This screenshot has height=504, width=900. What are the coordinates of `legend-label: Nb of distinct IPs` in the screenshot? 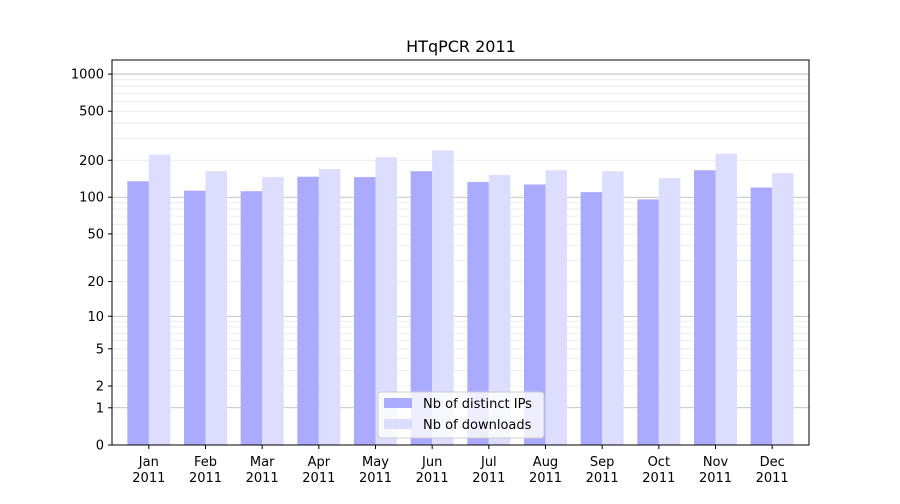 It's located at (477, 404).